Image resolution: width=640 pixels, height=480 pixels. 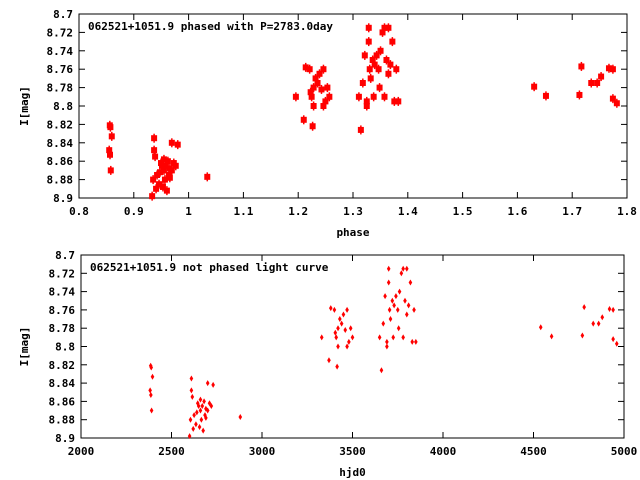 What do you see at coordinates (171, 451) in the screenshot?
I see `x-tick-label: 2500` at bounding box center [171, 451].